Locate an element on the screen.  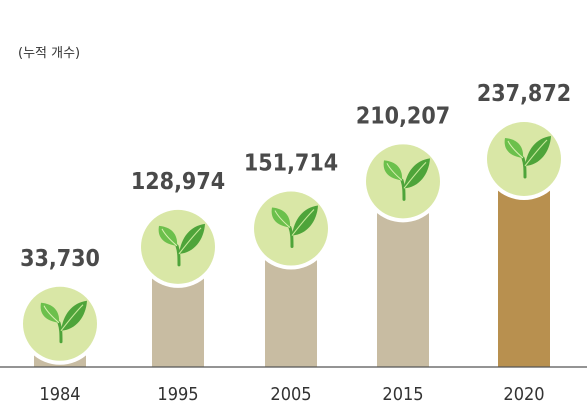
value-label: 33,730 is located at coordinates (60, 259).